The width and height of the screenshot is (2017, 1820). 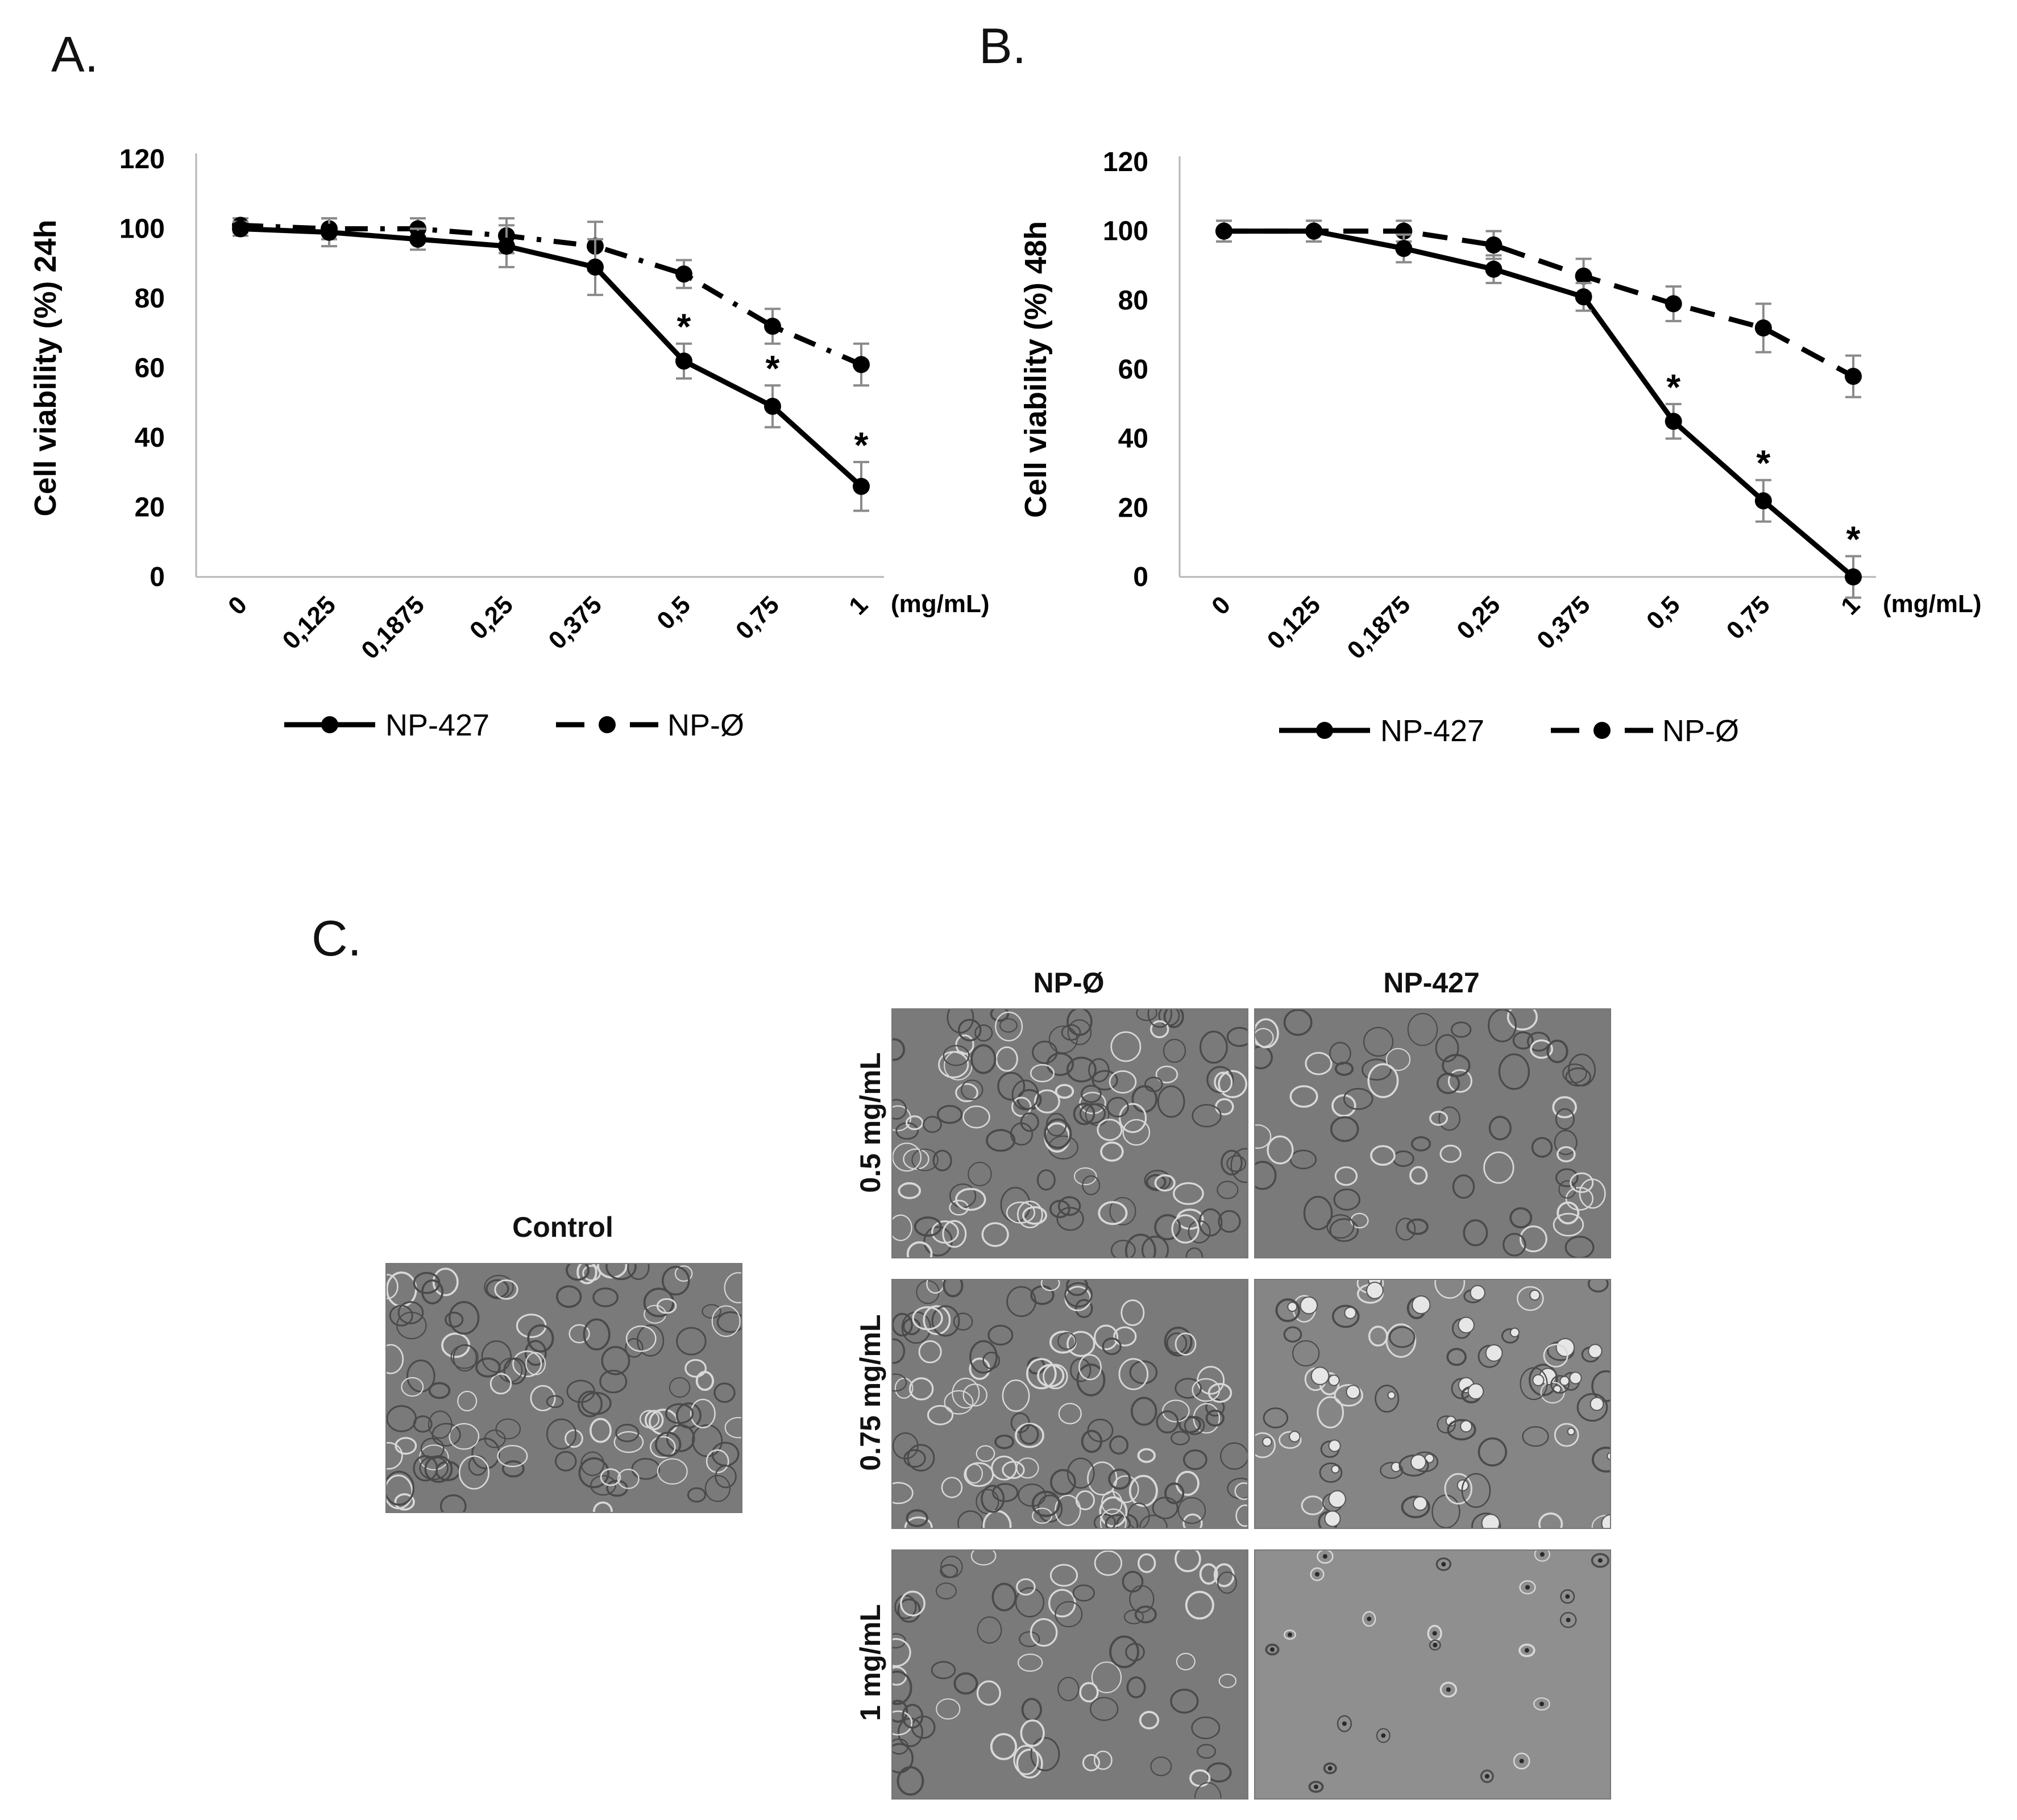 I want to click on y-tick-label: 20, so click(x=1133, y=508).